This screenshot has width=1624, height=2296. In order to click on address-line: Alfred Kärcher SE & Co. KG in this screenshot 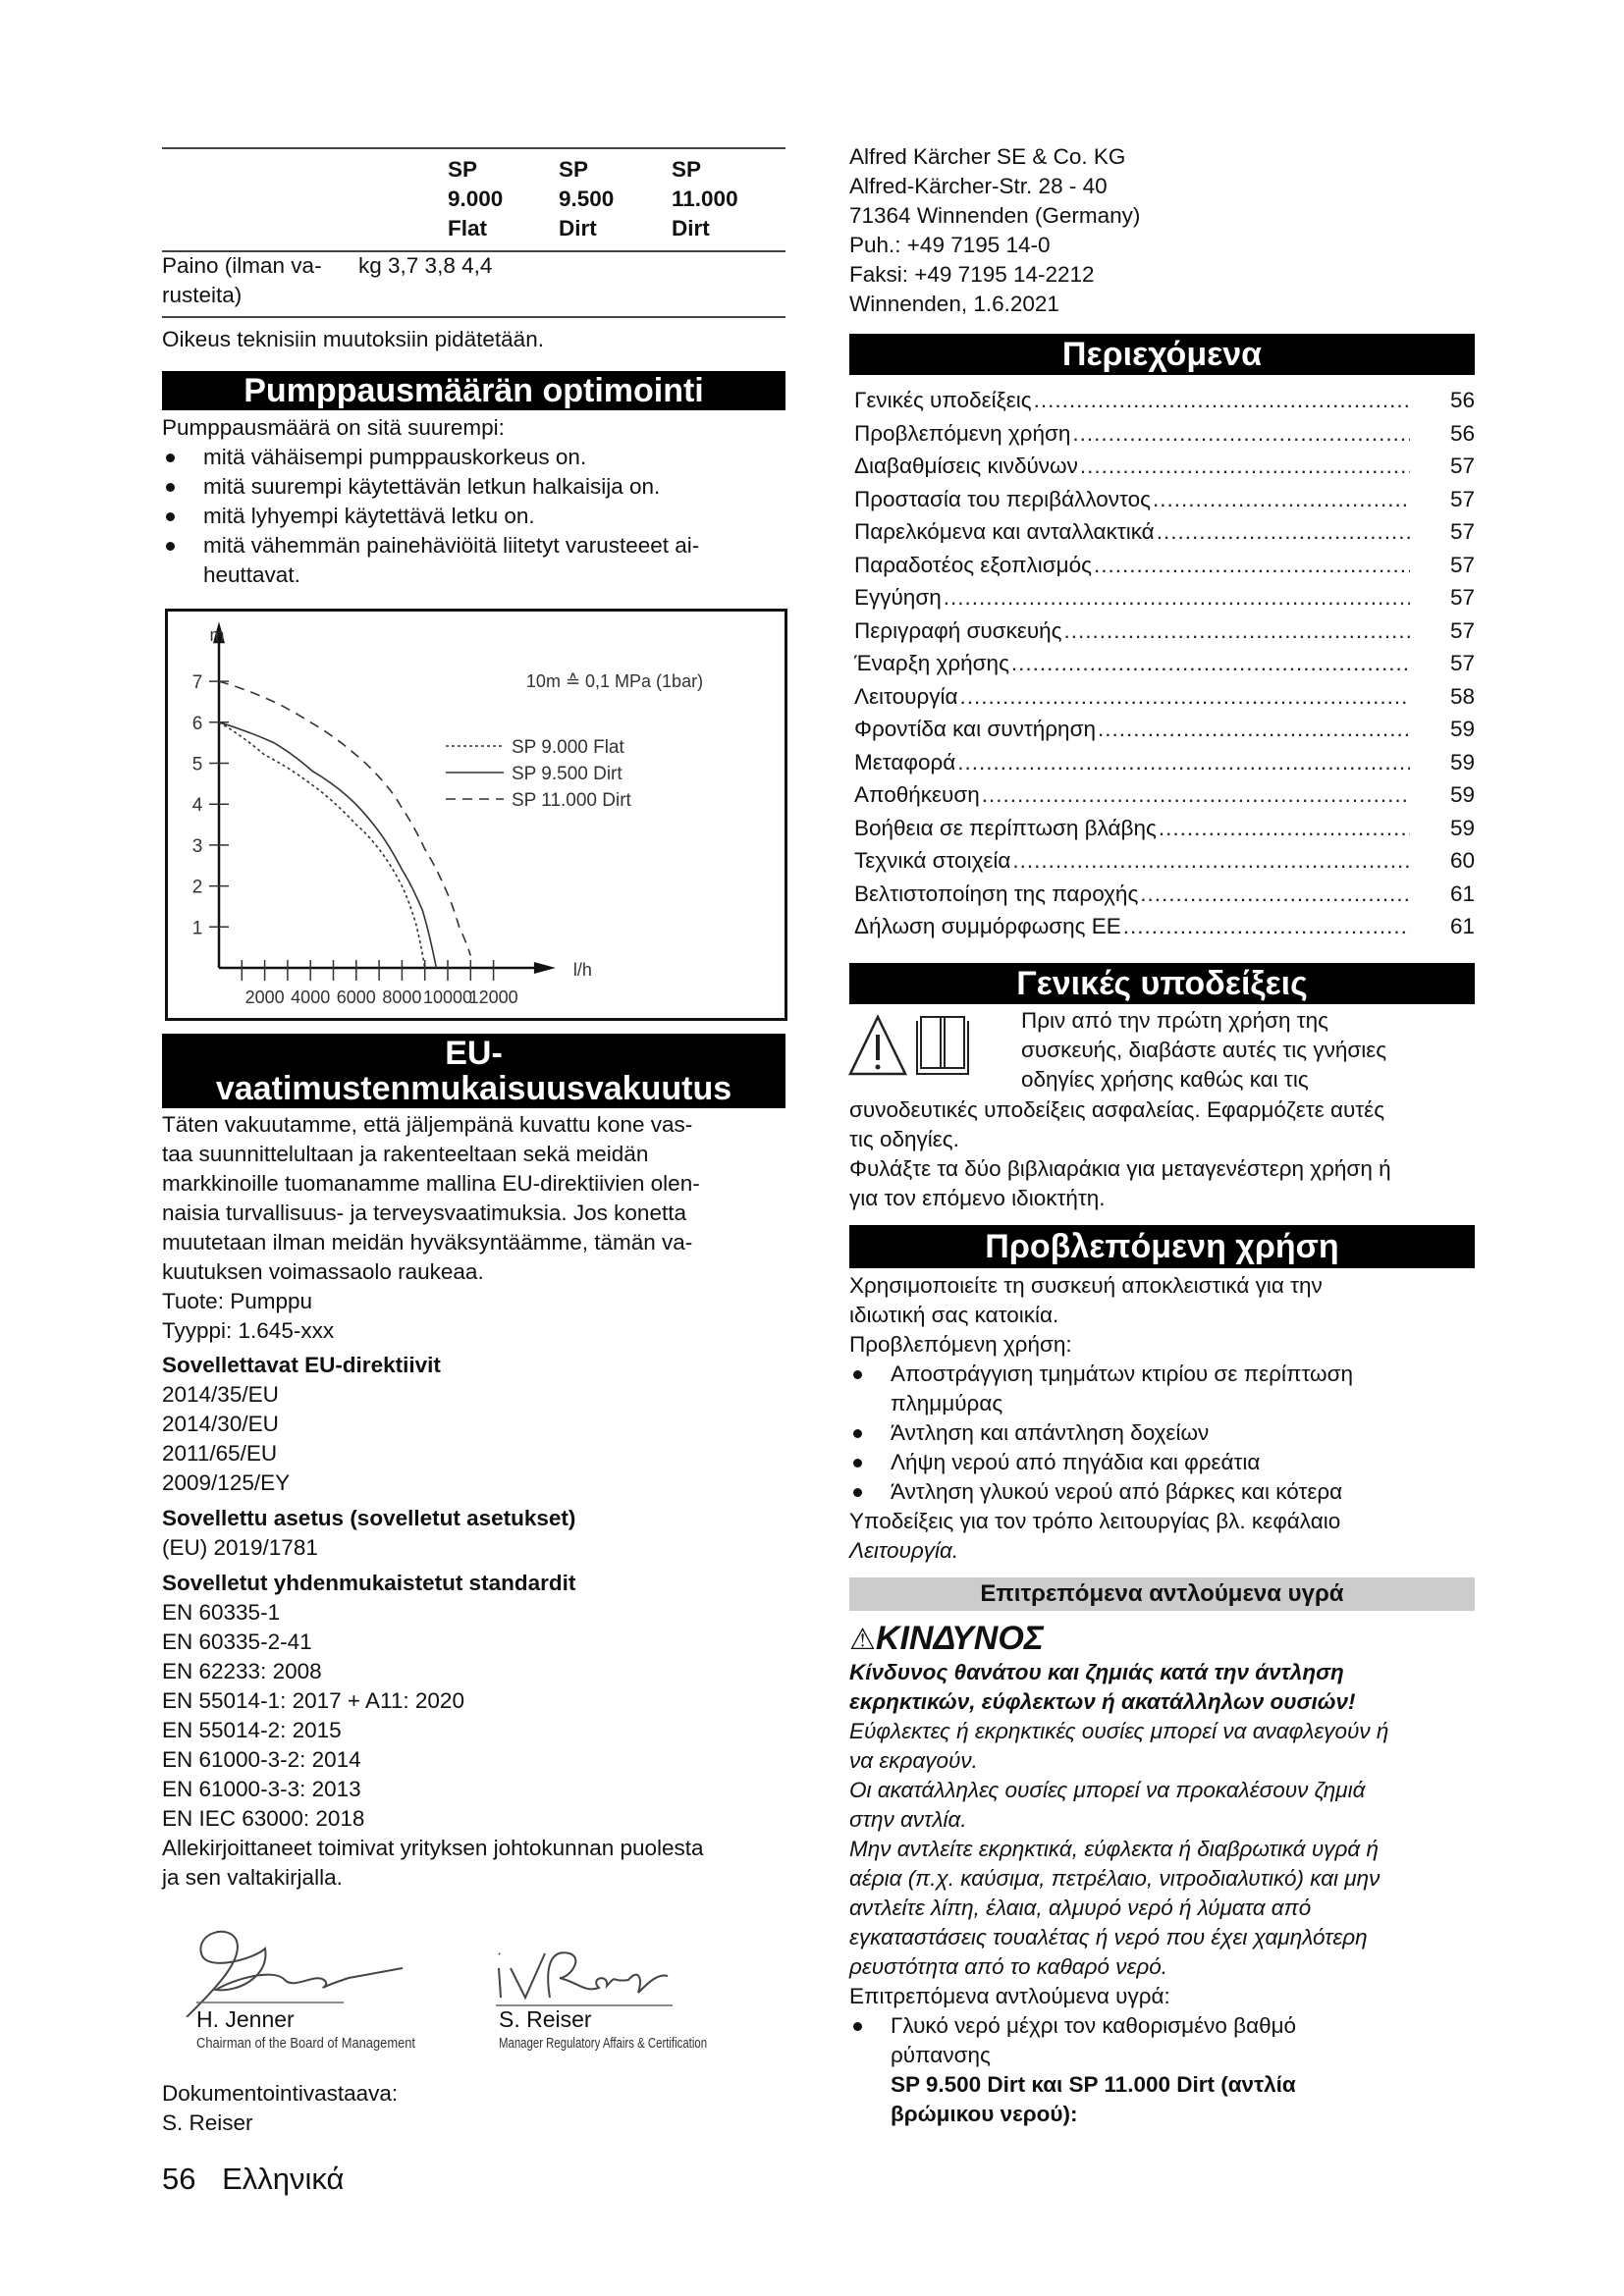, I will do `click(987, 156)`.